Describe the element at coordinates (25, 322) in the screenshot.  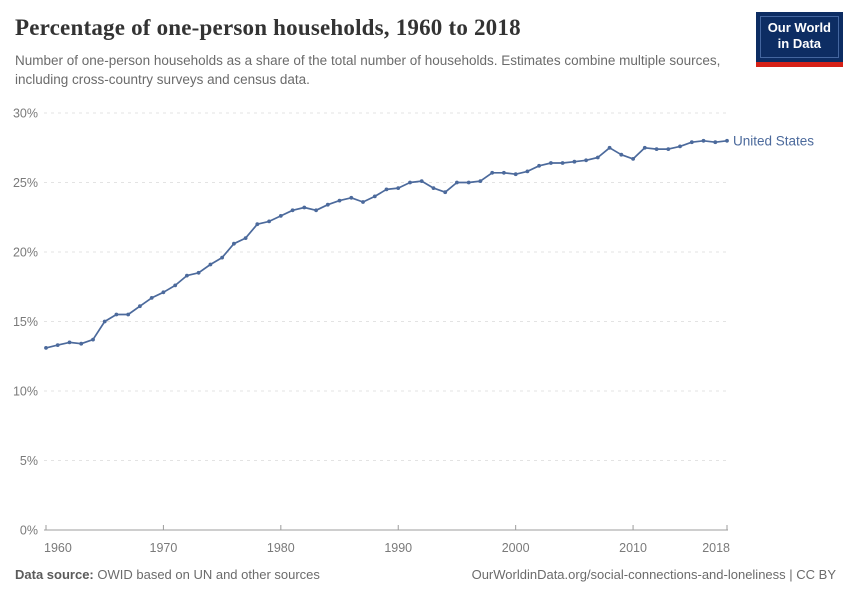
I see `y-tick-label: 15%` at that location.